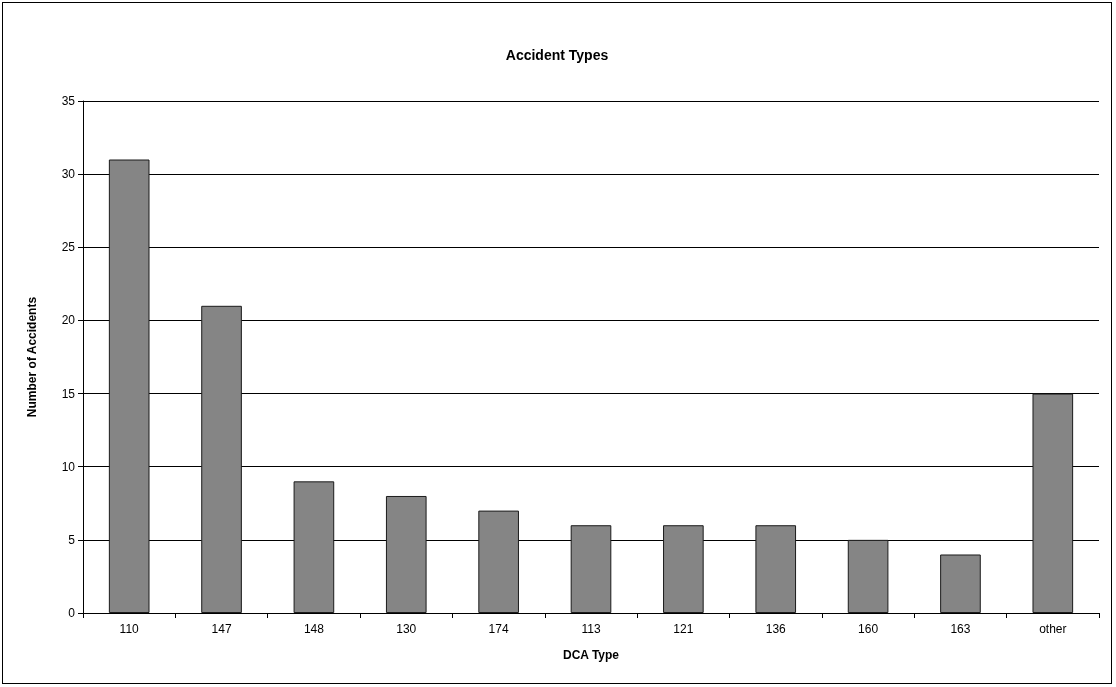 This screenshot has height=687, width=1116. I want to click on y-tick-label: 0, so click(72, 613).